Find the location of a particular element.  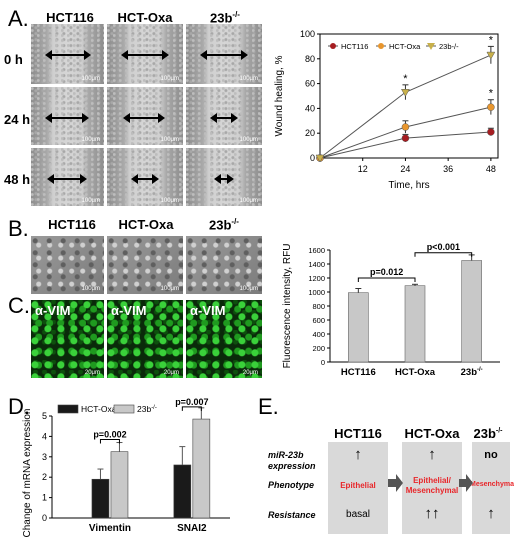

y-tick-label: 400 is located at coordinates (318, 334).